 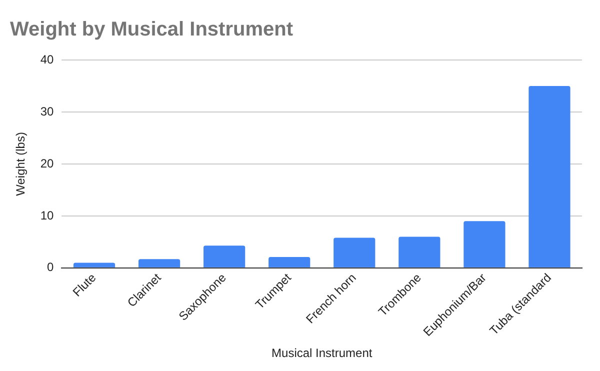 I want to click on y-tick-label: 20, so click(x=47, y=163).